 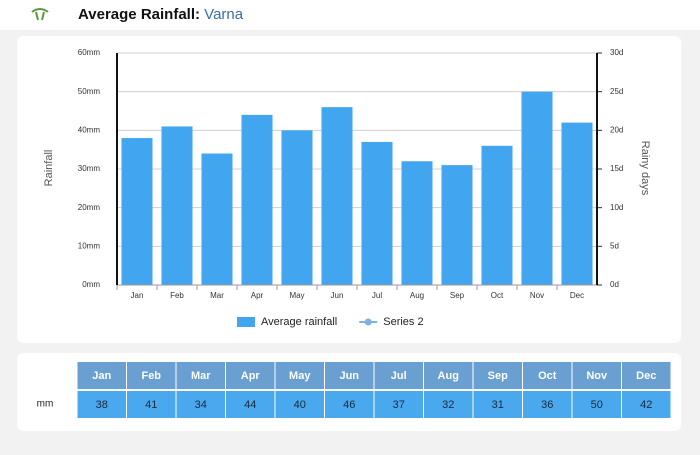 I want to click on x-tick-label: Aug, so click(x=417, y=295).